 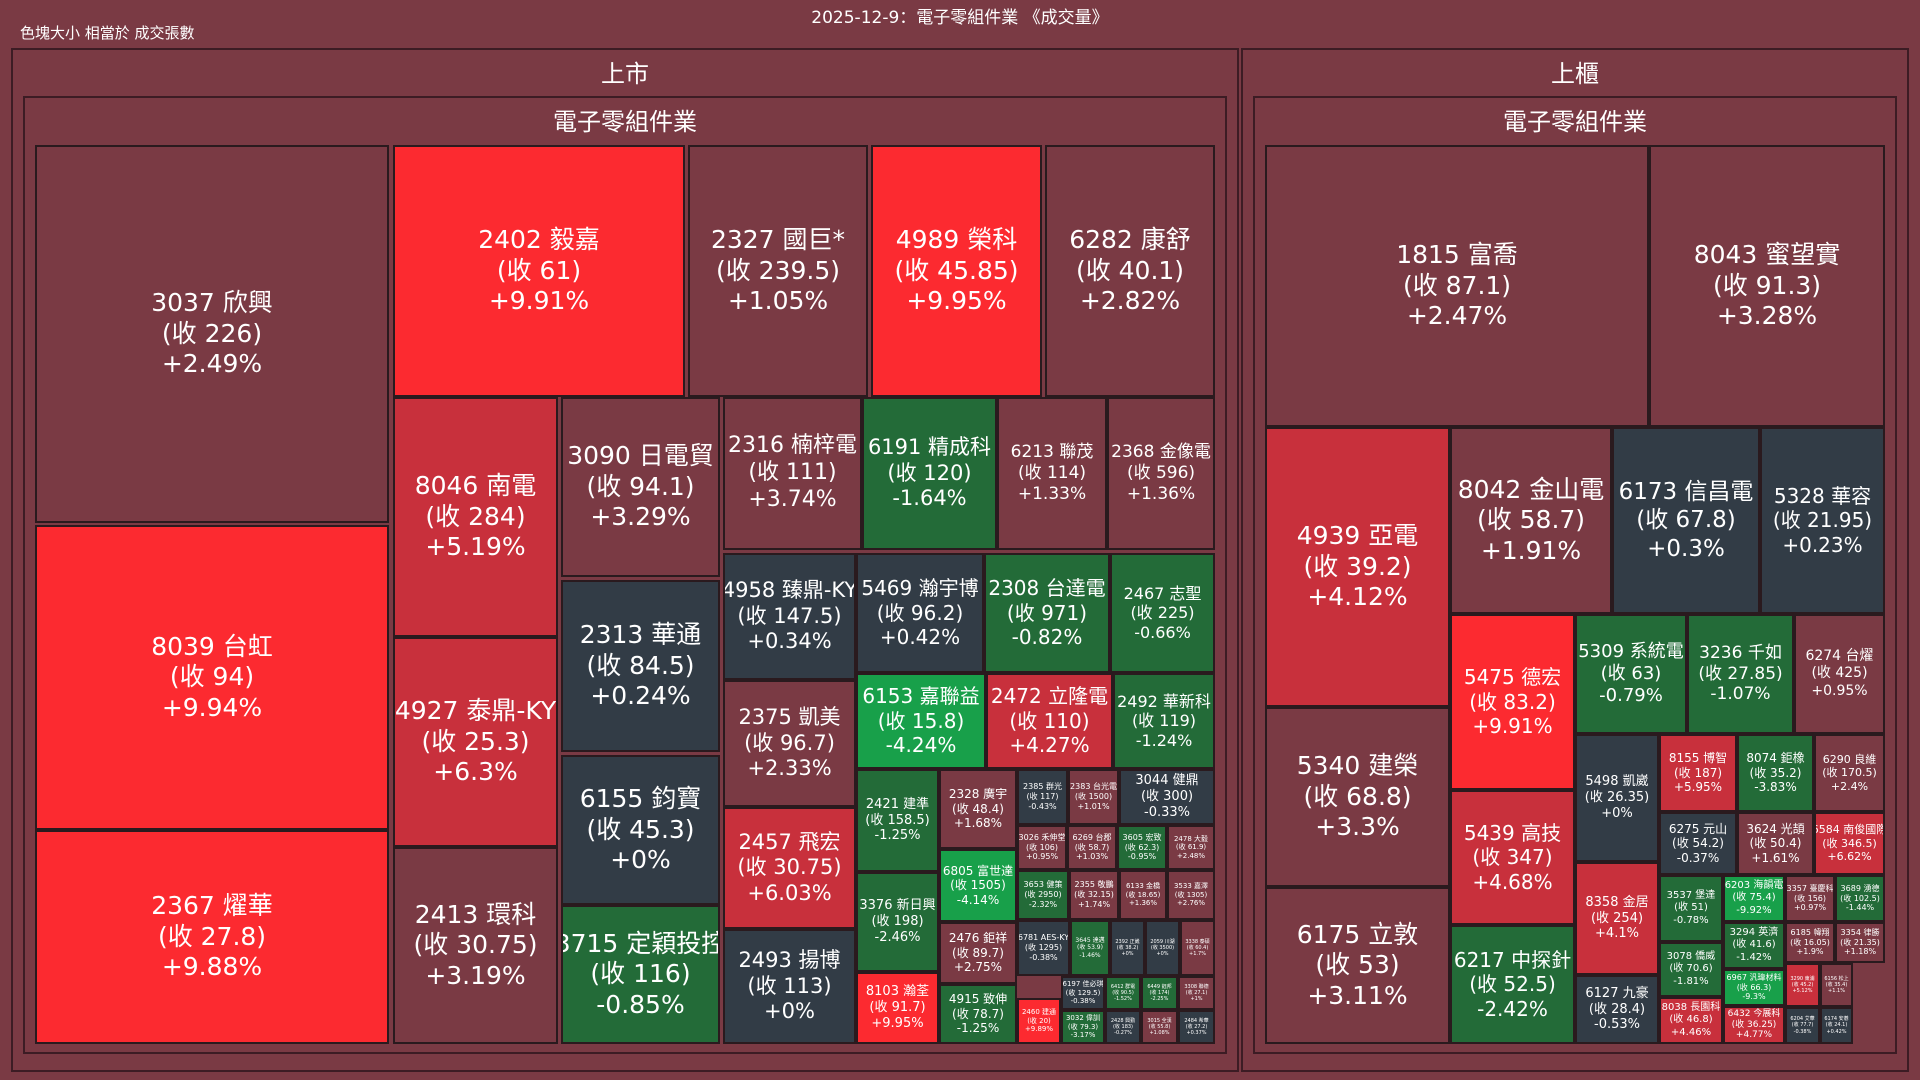 What do you see at coordinates (1357, 965) in the screenshot?
I see `treemap-tile-6175: 6175 立敦 (收 53) +3.11%` at bounding box center [1357, 965].